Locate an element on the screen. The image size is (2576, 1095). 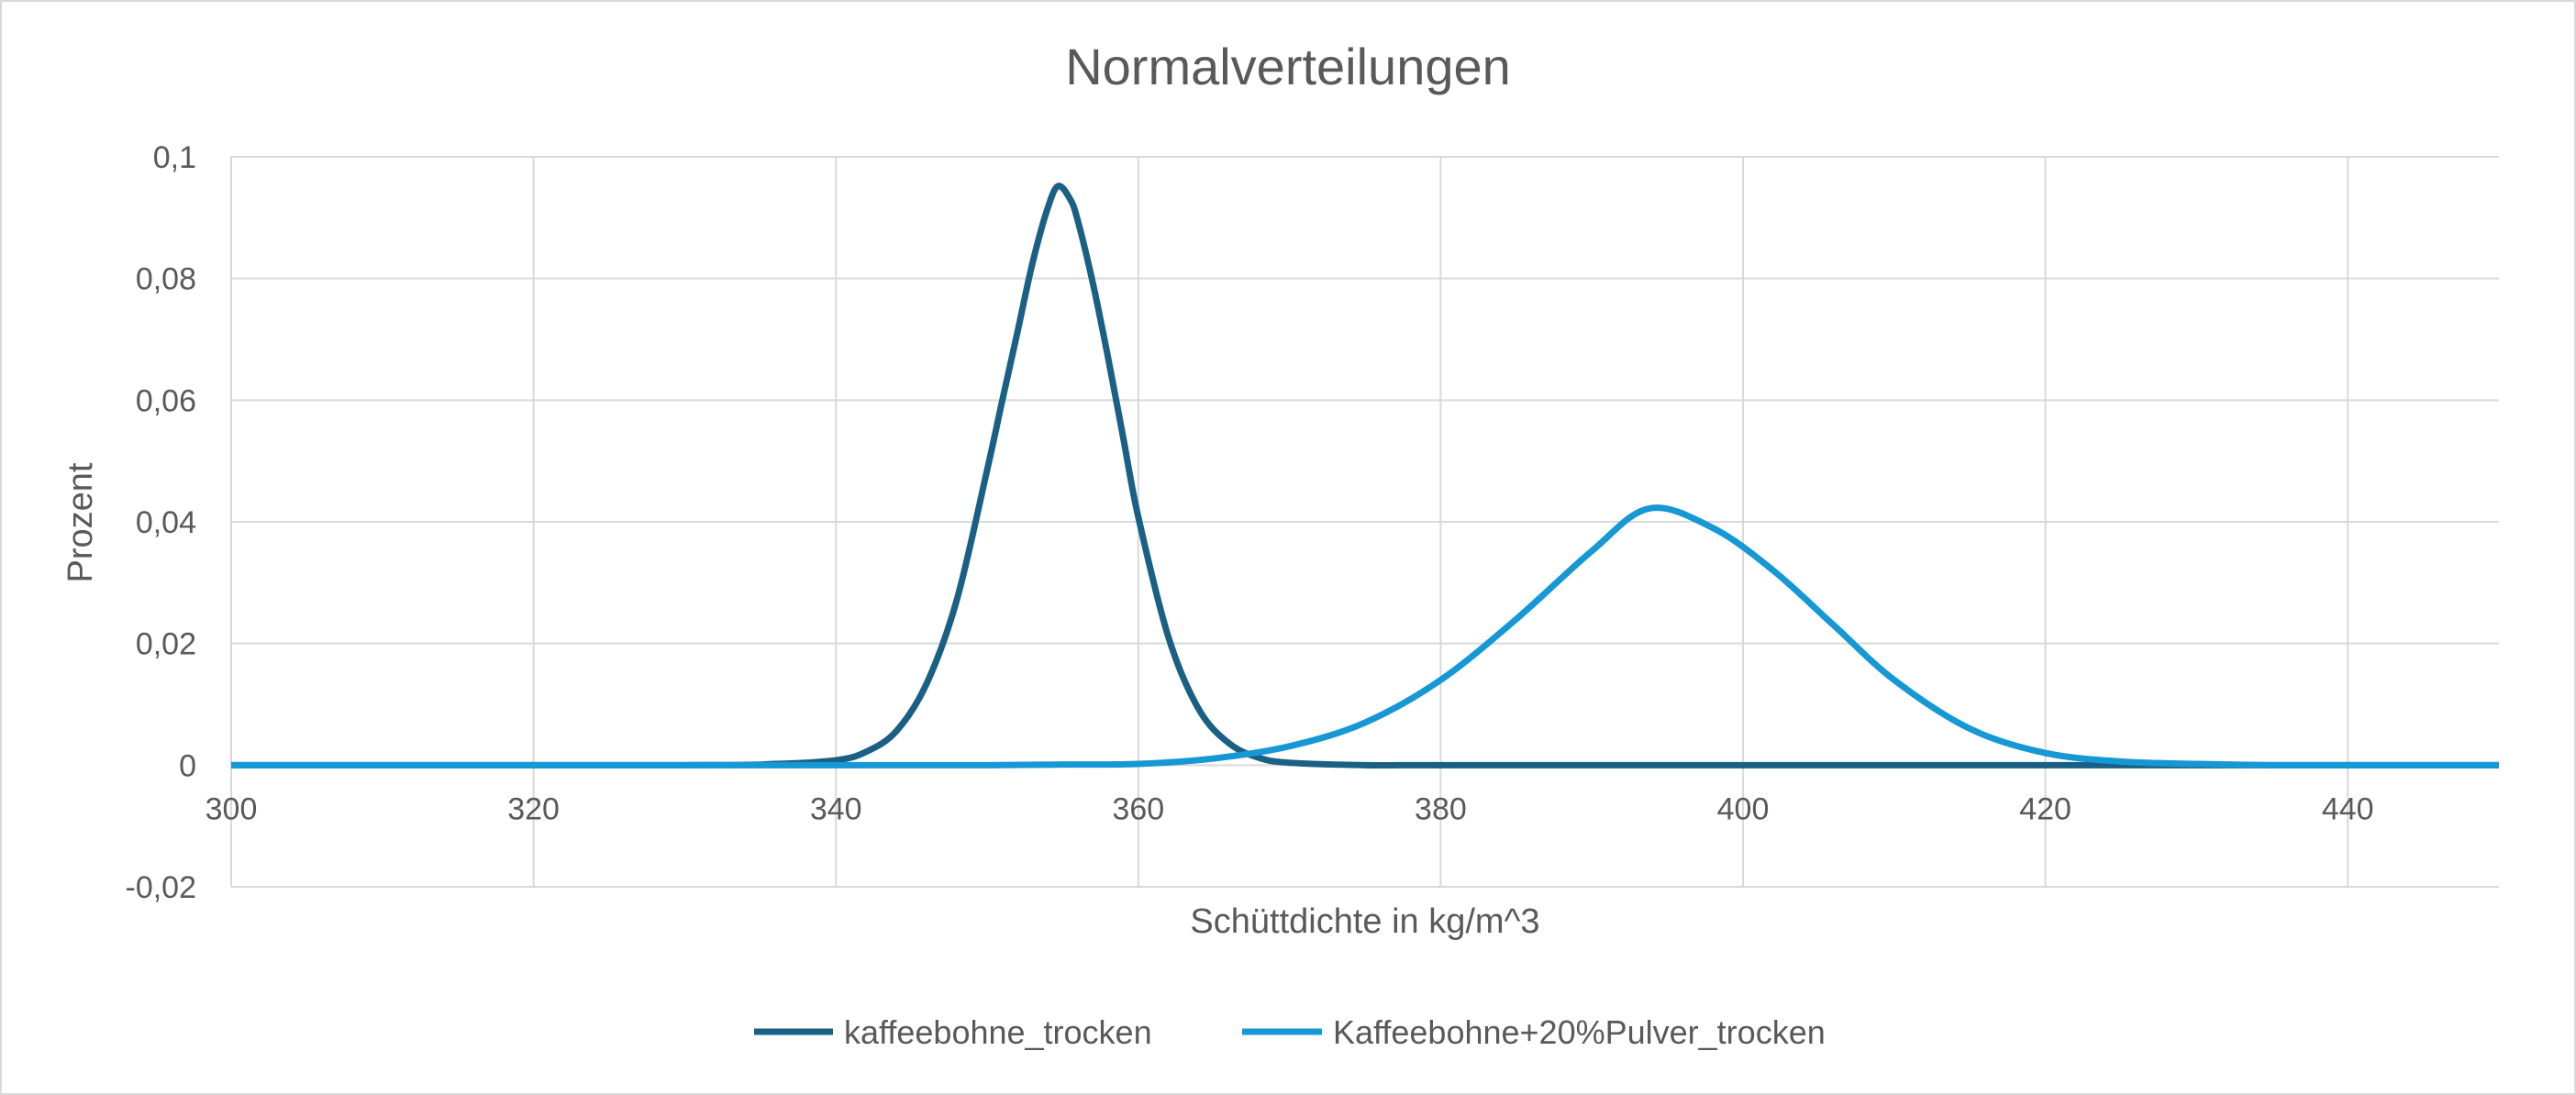
y-tick-label: 0,02 is located at coordinates (166, 644).